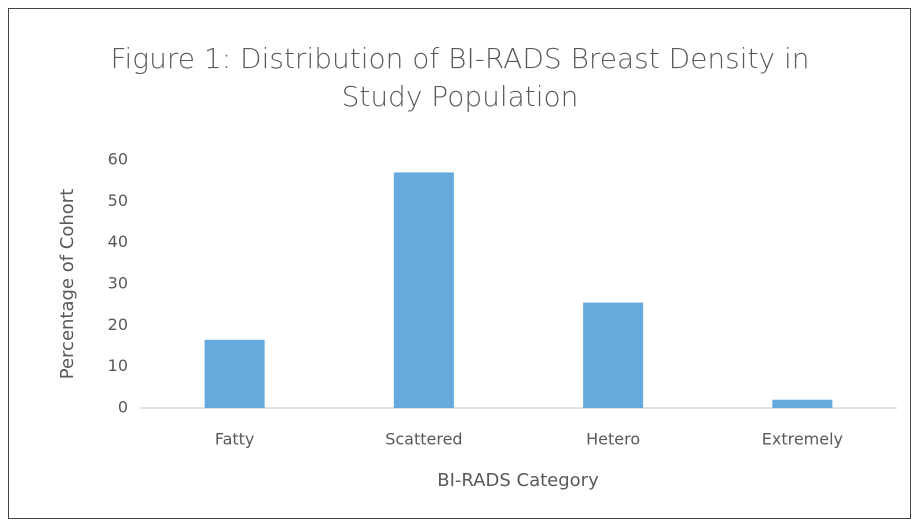 This screenshot has height=529, width=921. I want to click on y-tick-label: 0, so click(123, 407).